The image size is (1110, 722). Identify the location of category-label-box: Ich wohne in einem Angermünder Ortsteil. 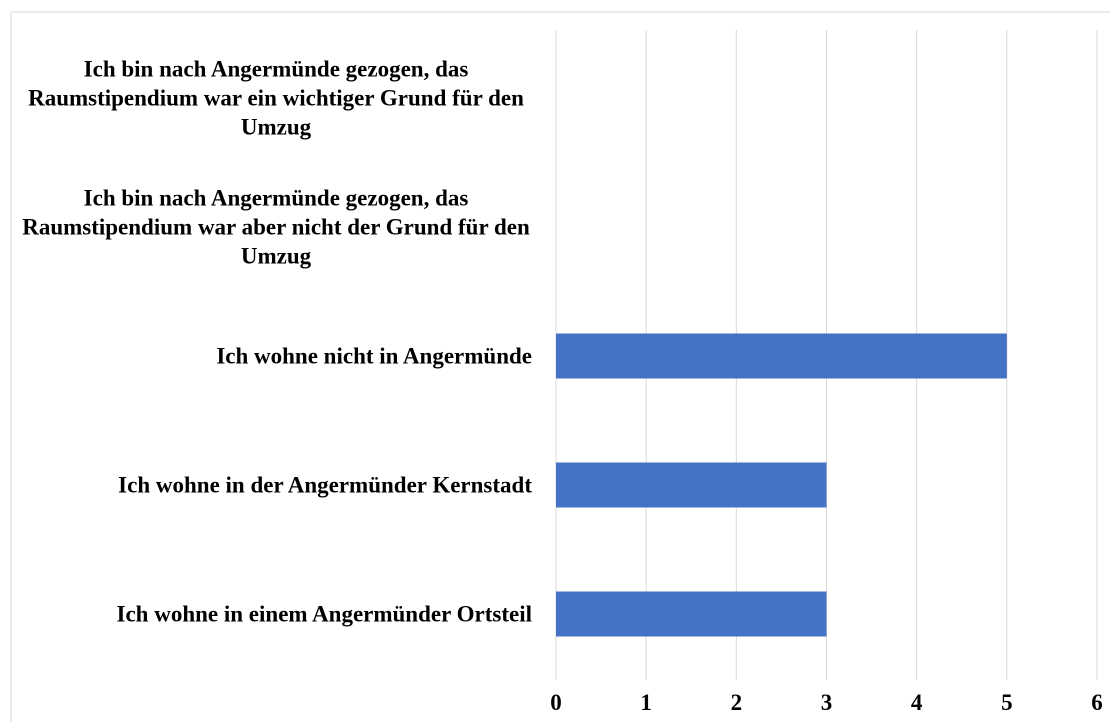
(276, 614).